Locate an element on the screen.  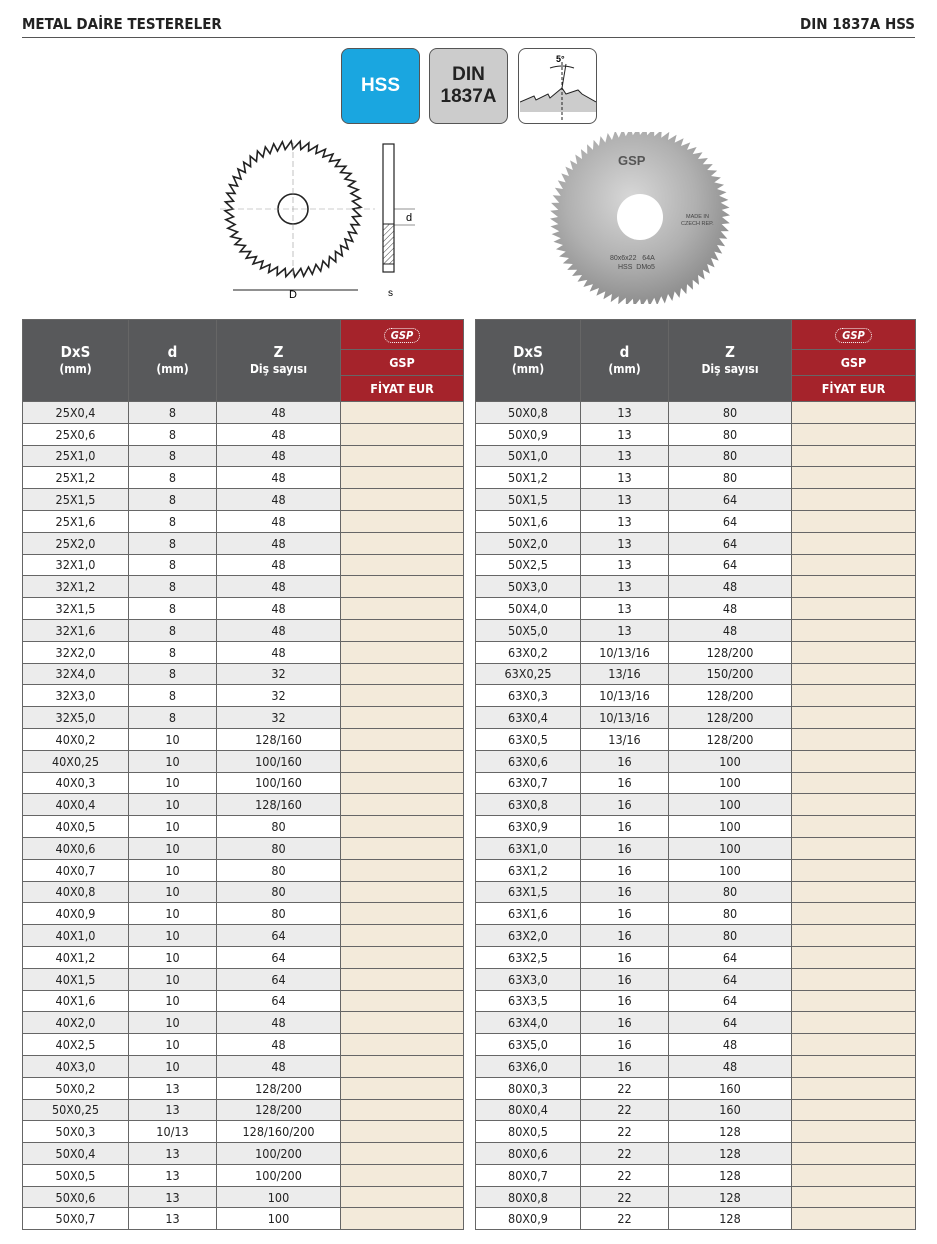
table-row: 63X1,5 16 80 is located at coordinates (695, 892).